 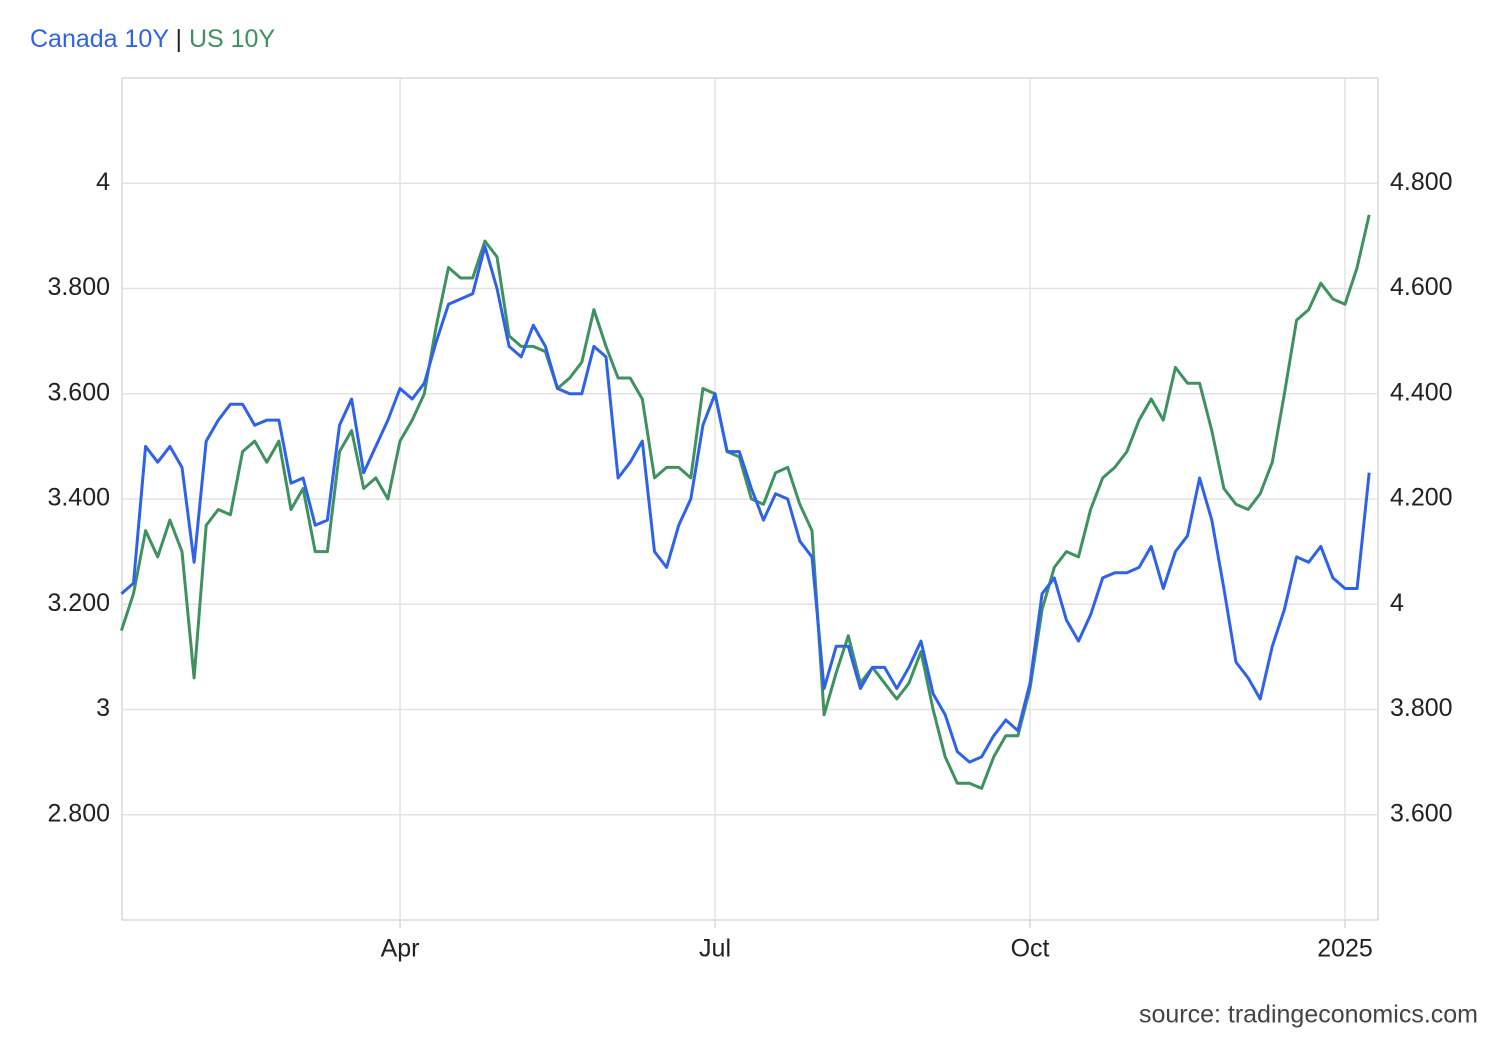 I want to click on legend: Canada 10Y | US 10Y, so click(x=152, y=39).